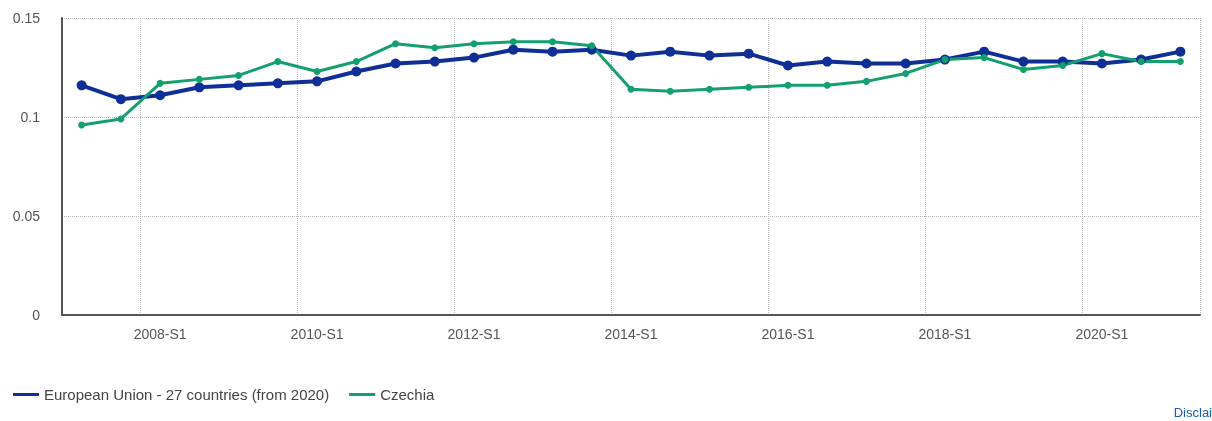  What do you see at coordinates (160, 334) in the screenshot?
I see `x-tick-label: 2008-S1` at bounding box center [160, 334].